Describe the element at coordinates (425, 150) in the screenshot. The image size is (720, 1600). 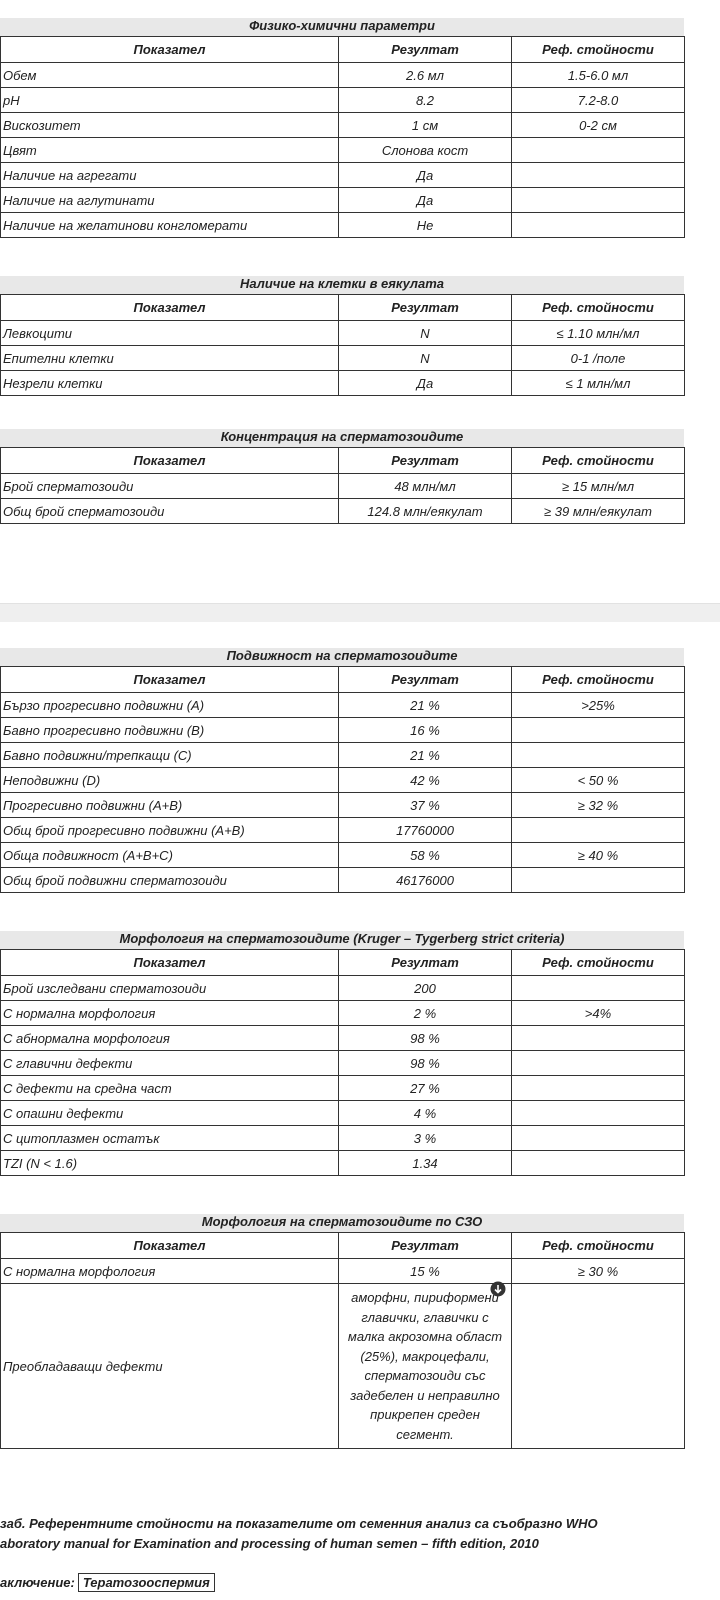
I see `cell: Слонова кост` at that location.